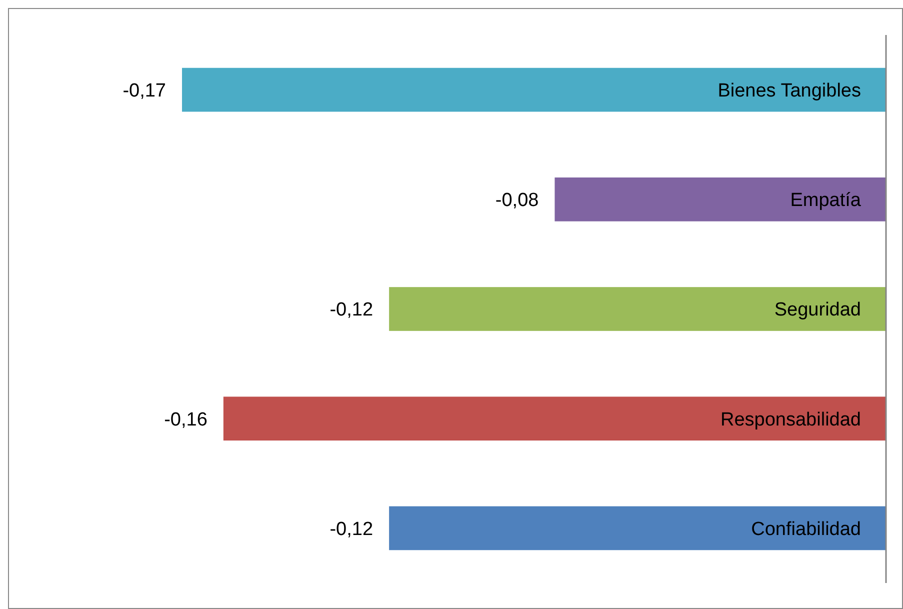 The width and height of the screenshot is (903, 609). What do you see at coordinates (186, 419) in the screenshot?
I see `data-label: -0,16` at bounding box center [186, 419].